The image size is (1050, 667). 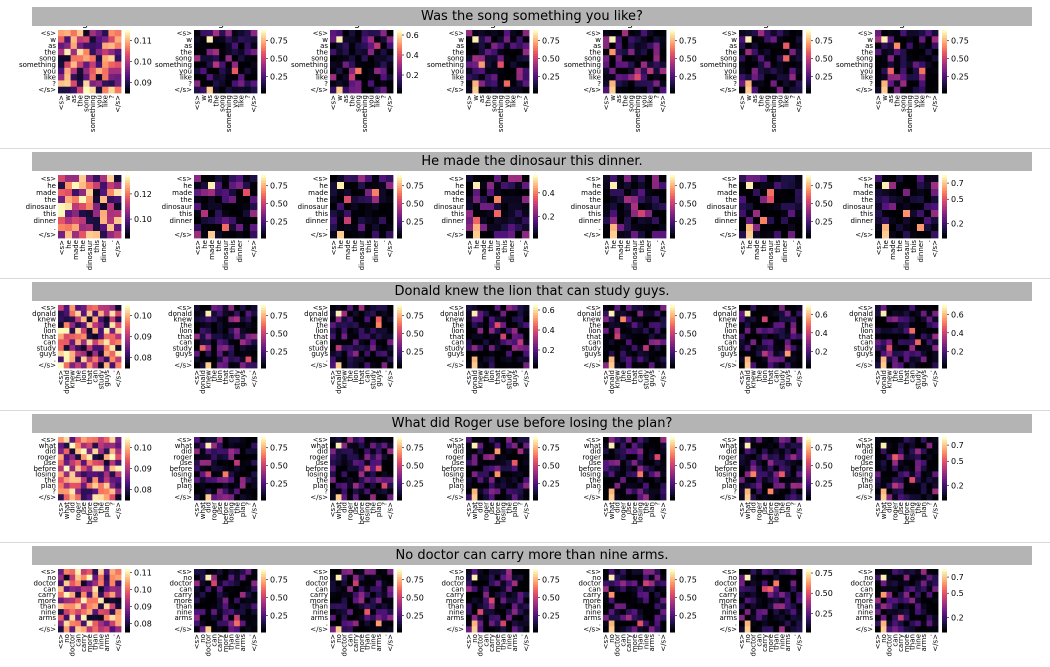 What do you see at coordinates (780, 101) in the screenshot?
I see `x-tick-label: you` at bounding box center [780, 101].